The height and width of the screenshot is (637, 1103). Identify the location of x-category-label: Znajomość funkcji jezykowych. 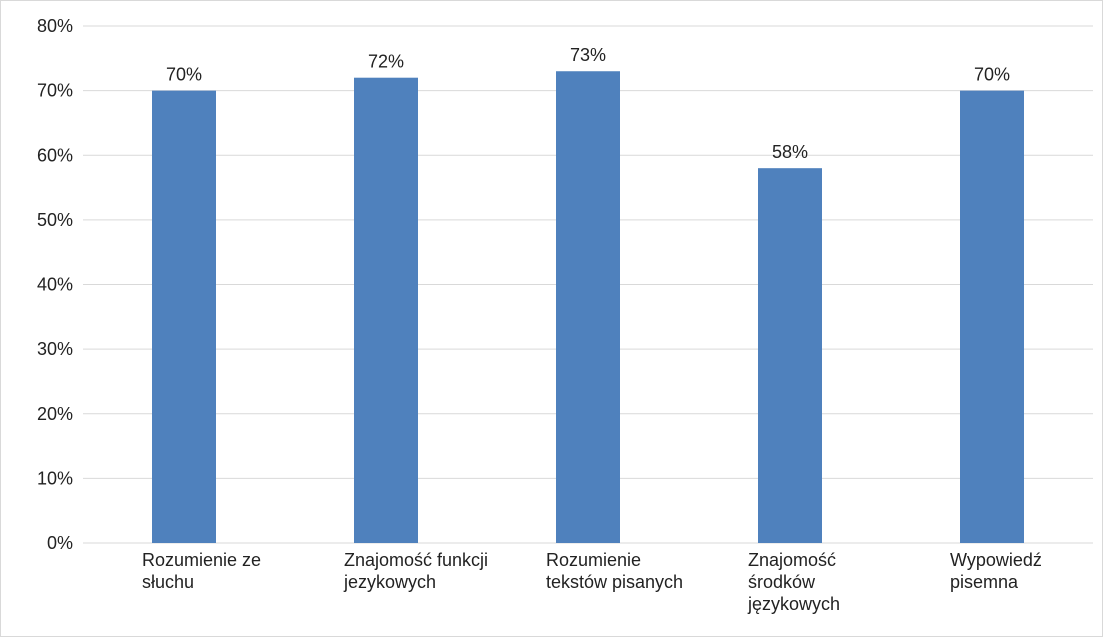
(415, 571).